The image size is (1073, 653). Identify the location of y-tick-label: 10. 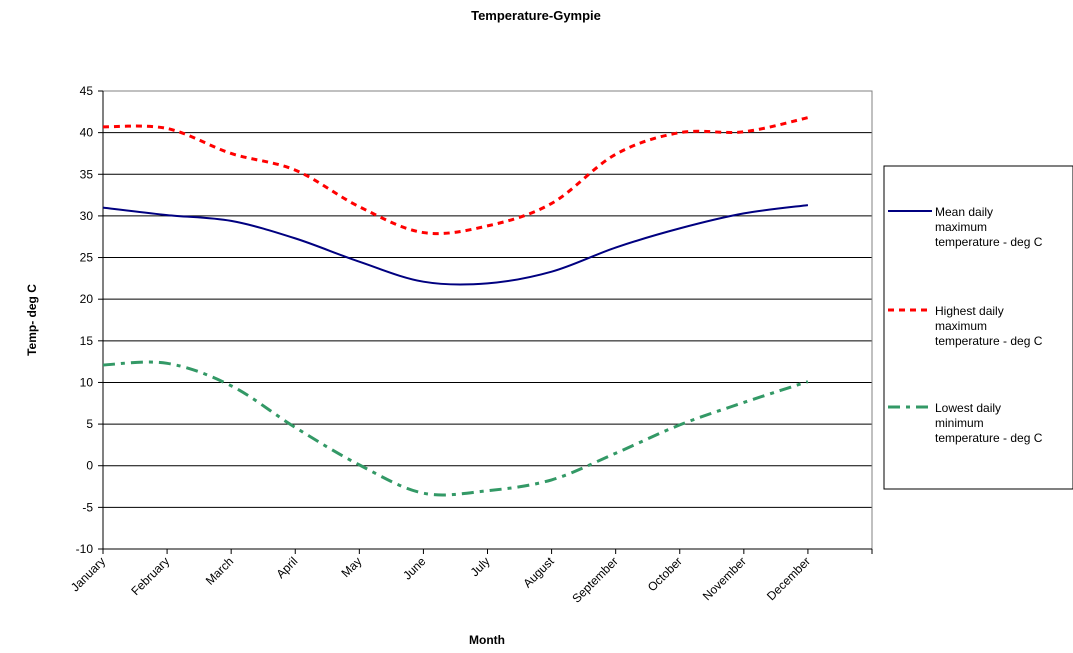
(87, 382).